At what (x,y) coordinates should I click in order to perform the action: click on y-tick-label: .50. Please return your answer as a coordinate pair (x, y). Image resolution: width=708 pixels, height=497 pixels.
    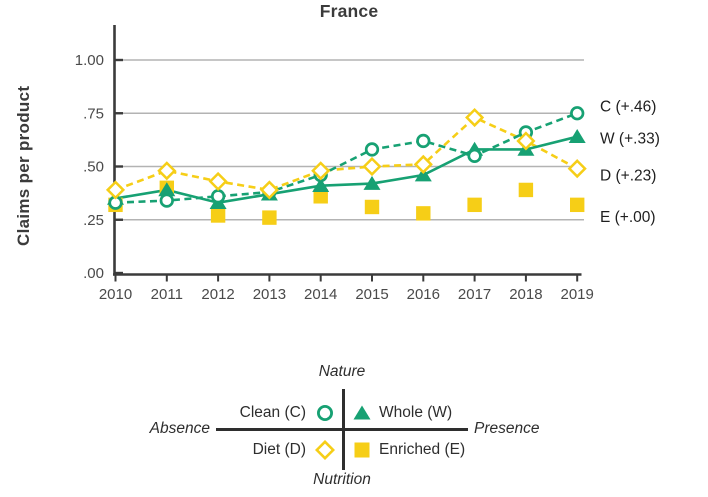
    Looking at the image, I should click on (93, 167).